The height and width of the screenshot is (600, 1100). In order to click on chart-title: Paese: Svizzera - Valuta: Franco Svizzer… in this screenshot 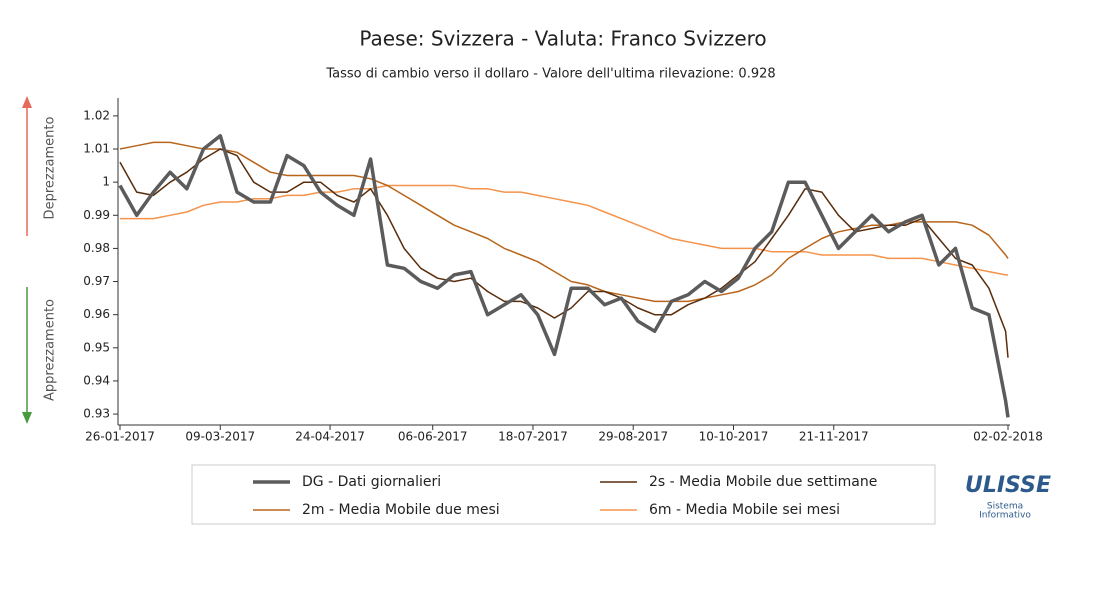, I will do `click(562, 39)`.